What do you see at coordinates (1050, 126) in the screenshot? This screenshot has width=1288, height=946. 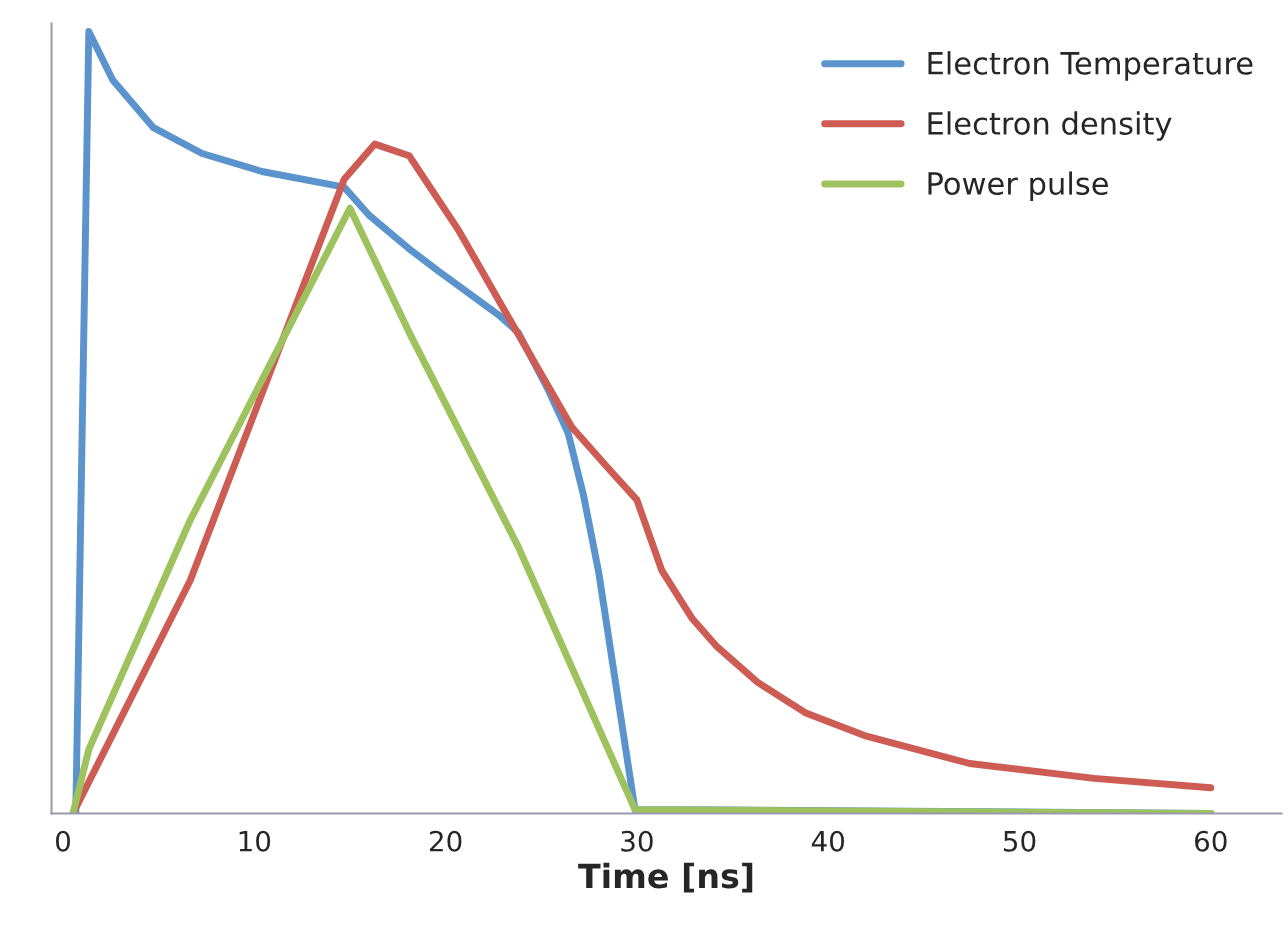 I see `legend-label: Electron density` at bounding box center [1050, 126].